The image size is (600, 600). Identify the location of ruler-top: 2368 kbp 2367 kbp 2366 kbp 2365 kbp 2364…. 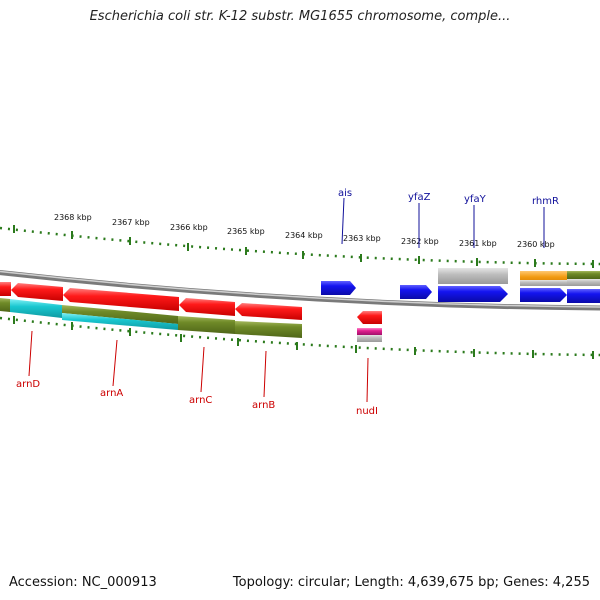
(300, 240).